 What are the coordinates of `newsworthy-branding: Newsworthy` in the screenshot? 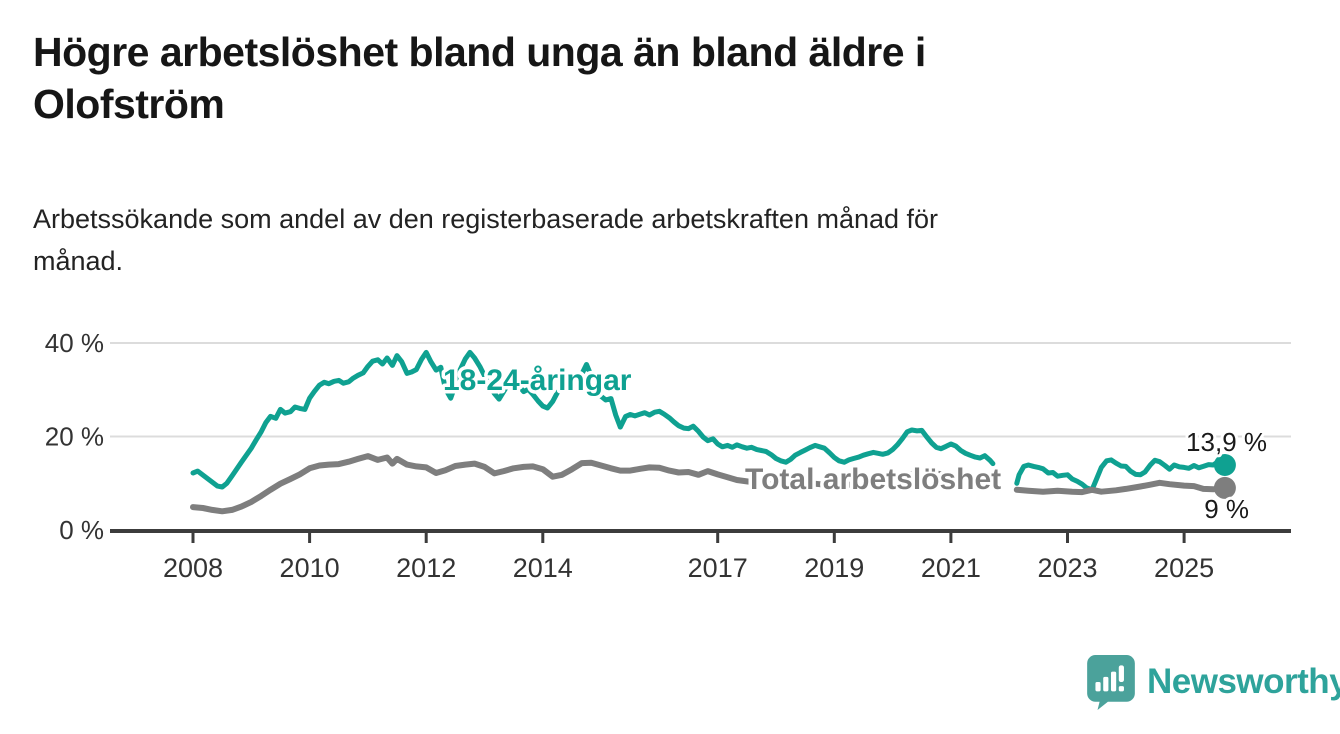 It's located at (1213, 682).